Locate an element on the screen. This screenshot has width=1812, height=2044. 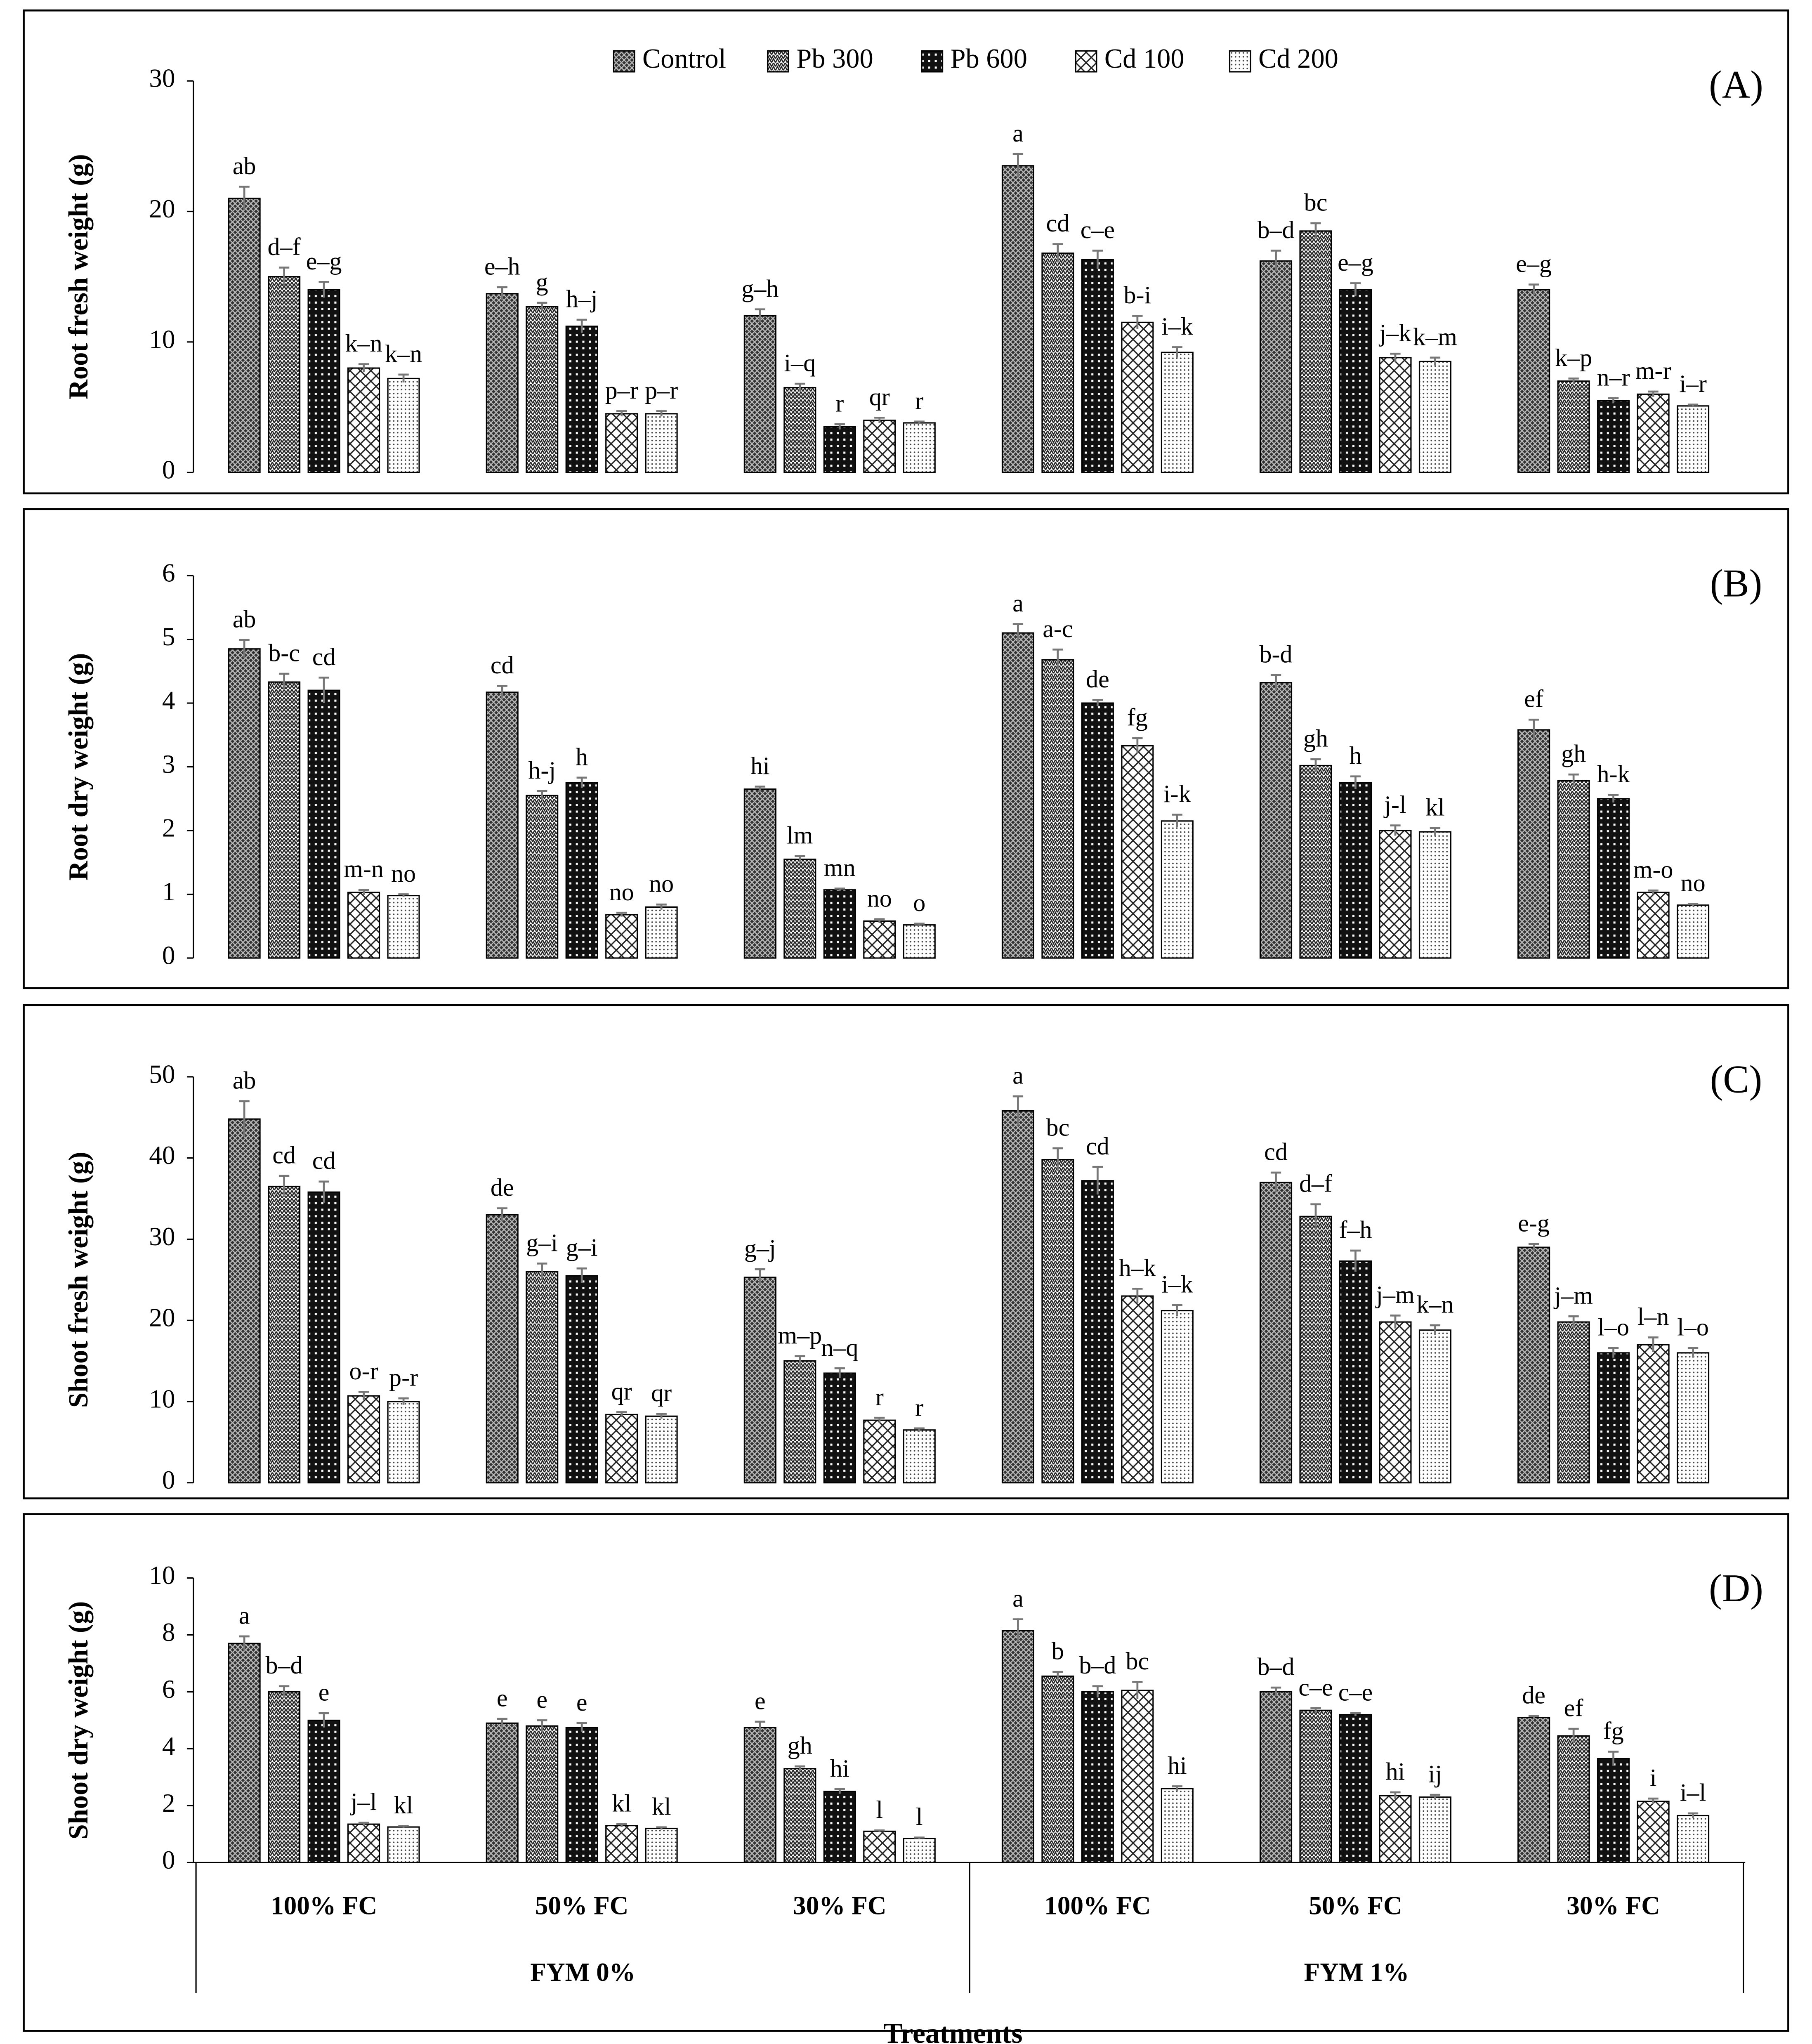
significance-label: a is located at coordinates (244, 1616).